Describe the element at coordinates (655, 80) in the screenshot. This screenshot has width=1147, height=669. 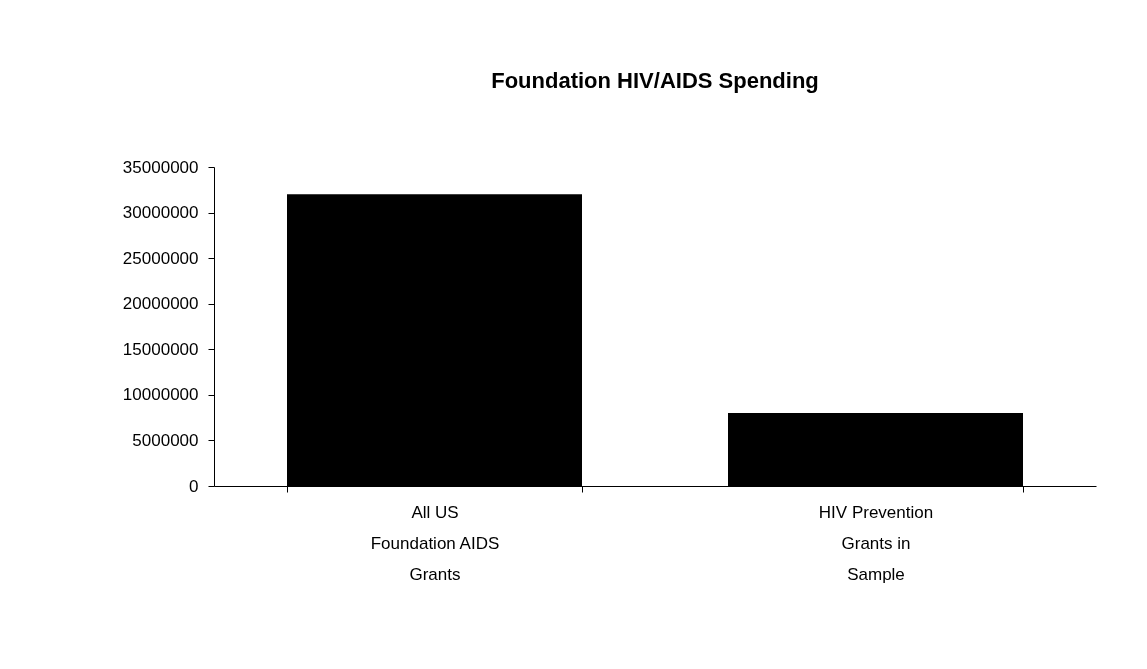
I see `chart-title: Foundation HIV/AIDS Spending` at that location.